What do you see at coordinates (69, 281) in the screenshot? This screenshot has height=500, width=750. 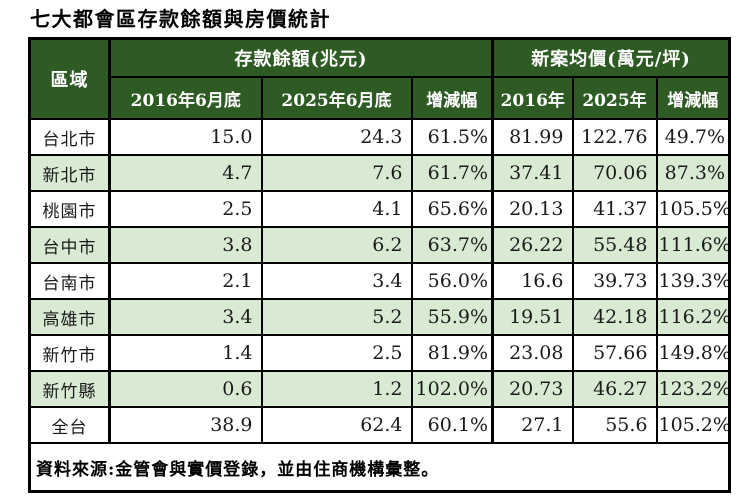 I see `region-cell: 台南市` at bounding box center [69, 281].